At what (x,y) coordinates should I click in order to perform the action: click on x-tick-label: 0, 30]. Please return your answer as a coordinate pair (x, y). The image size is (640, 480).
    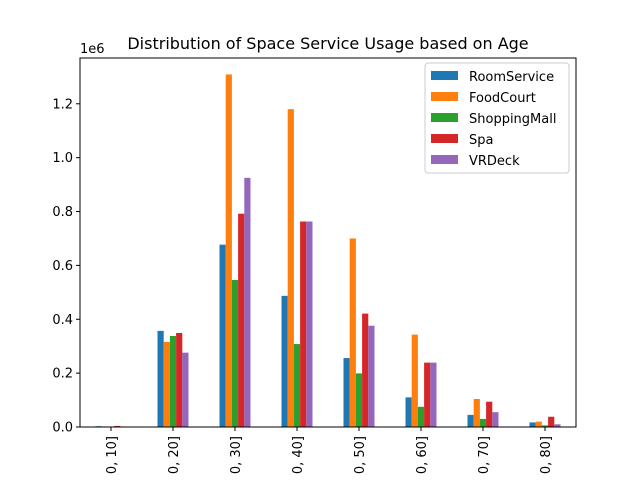
    Looking at the image, I should click on (236, 455).